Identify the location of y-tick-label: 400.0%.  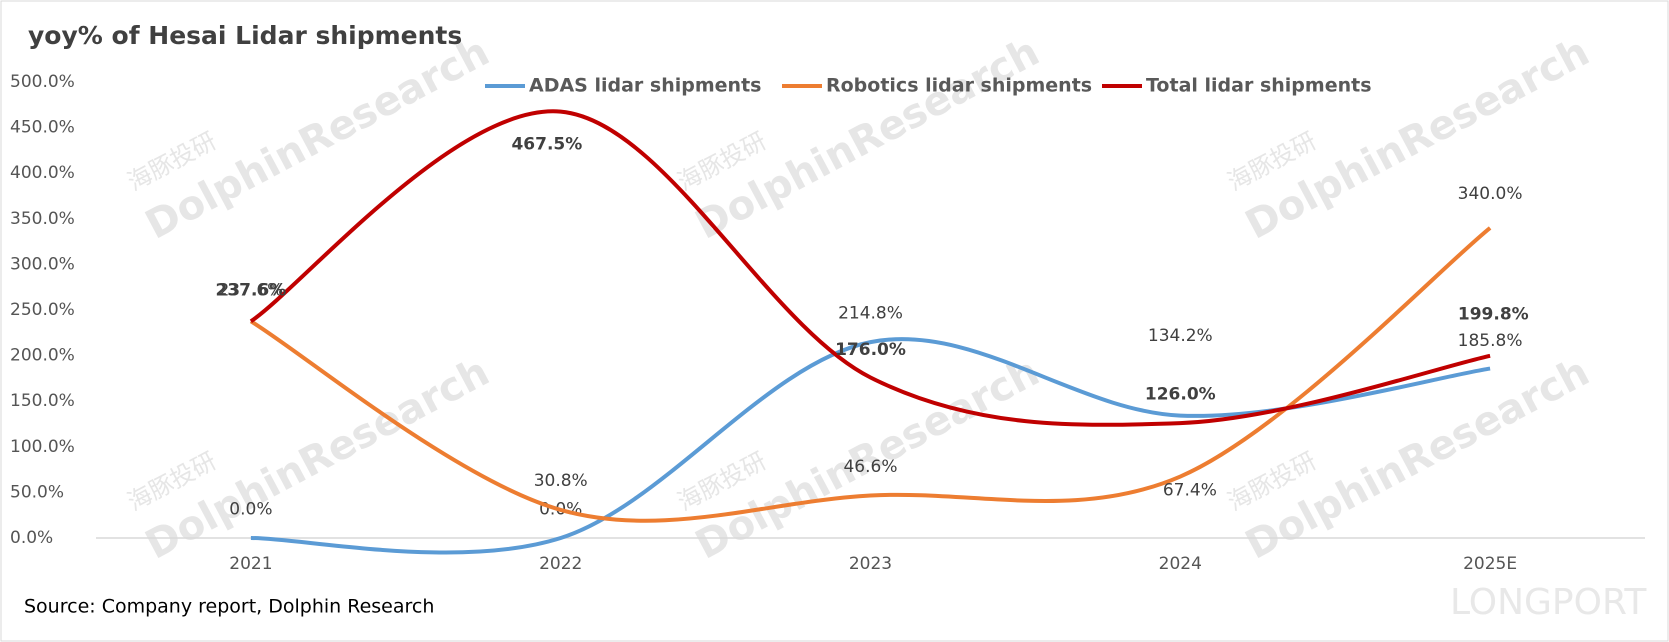
(42, 173).